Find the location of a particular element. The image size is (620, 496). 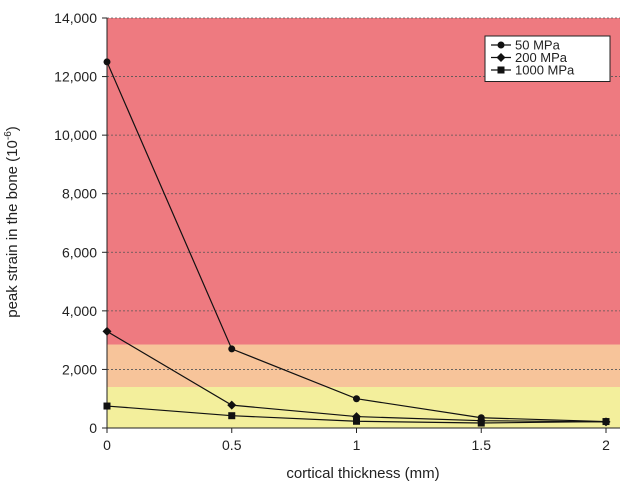

y-tick-label-0: 0 is located at coordinates (93, 428).